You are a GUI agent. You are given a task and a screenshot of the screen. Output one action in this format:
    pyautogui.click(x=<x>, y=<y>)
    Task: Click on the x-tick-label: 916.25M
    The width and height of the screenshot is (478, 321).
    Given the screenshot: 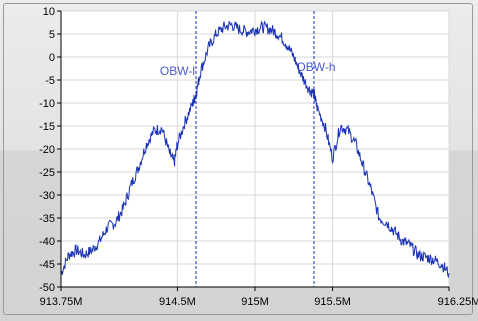 What is the action you would take?
    pyautogui.click(x=458, y=302)
    